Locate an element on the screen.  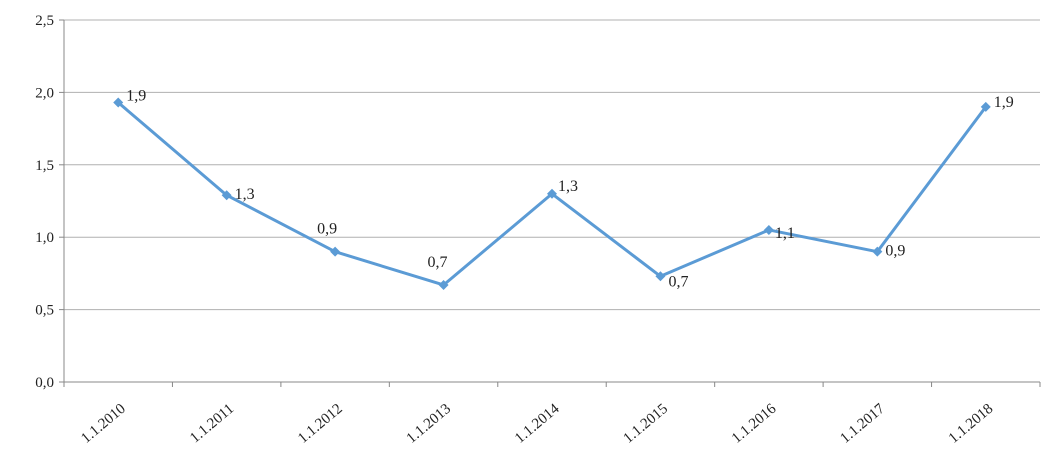
y-axis-tick-labels: 0,0 0,5 1,0 1,5 2,0 2,5 is located at coordinates (44, 202).